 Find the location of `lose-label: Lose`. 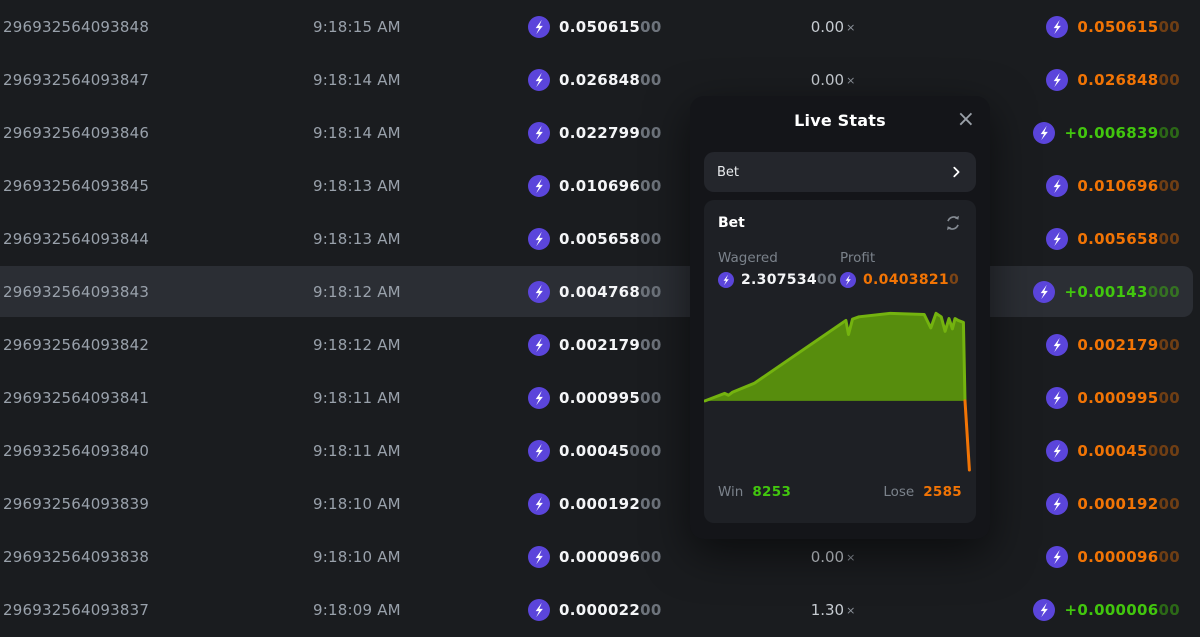

lose-label: Lose is located at coordinates (899, 492).